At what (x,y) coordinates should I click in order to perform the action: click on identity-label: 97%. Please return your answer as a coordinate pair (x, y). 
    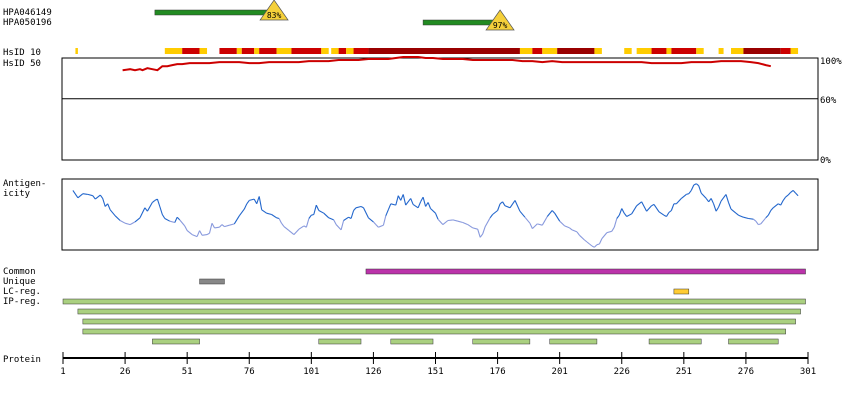
    Looking at the image, I should click on (500, 25).